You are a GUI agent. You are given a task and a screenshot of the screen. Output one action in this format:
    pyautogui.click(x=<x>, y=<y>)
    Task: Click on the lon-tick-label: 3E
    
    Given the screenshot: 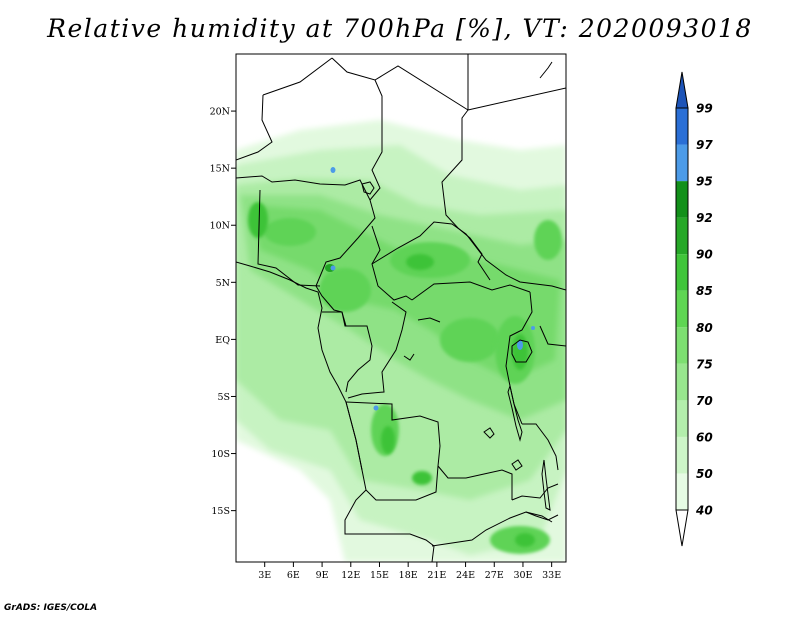 What is the action you would take?
    pyautogui.click(x=264, y=575)
    